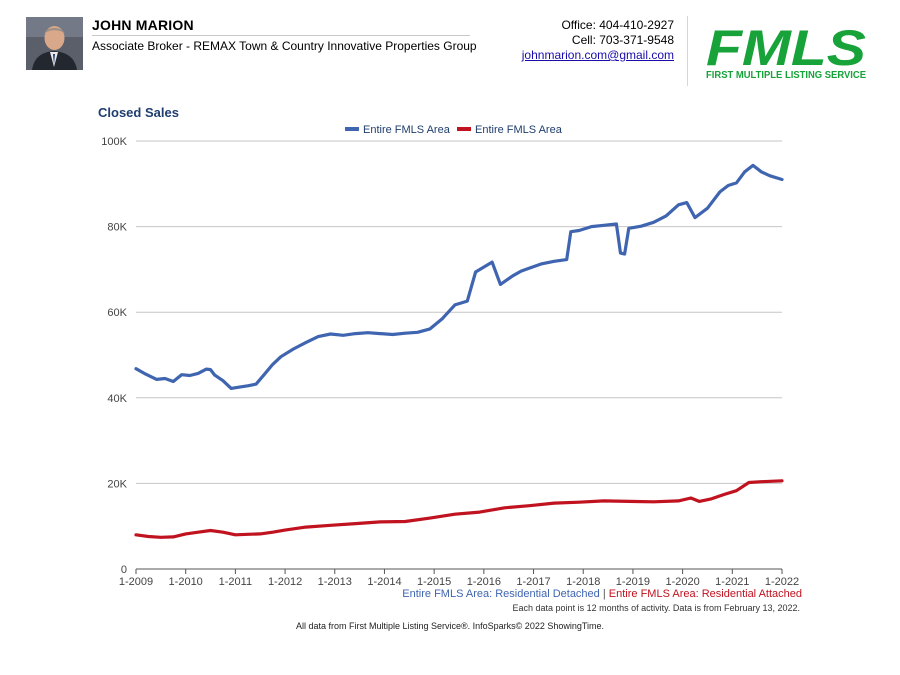 The width and height of the screenshot is (900, 675). Describe the element at coordinates (682, 582) in the screenshot. I see `x-tick-label: 1-2020` at that location.